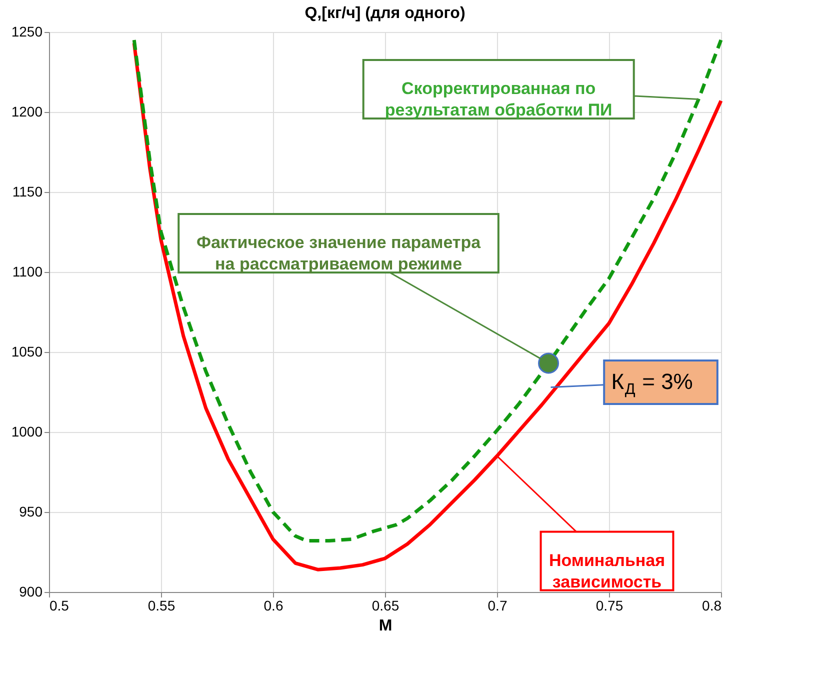 The width and height of the screenshot is (825, 685). Describe the element at coordinates (27, 192) in the screenshot. I see `y-tick-label: 1150` at that location.